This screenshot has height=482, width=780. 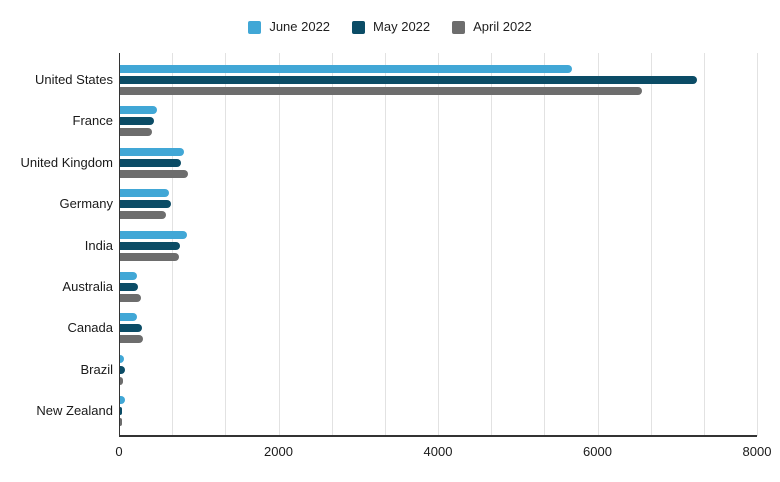 What do you see at coordinates (96, 369) in the screenshot?
I see `category-label-brazil: Brazil` at bounding box center [96, 369].